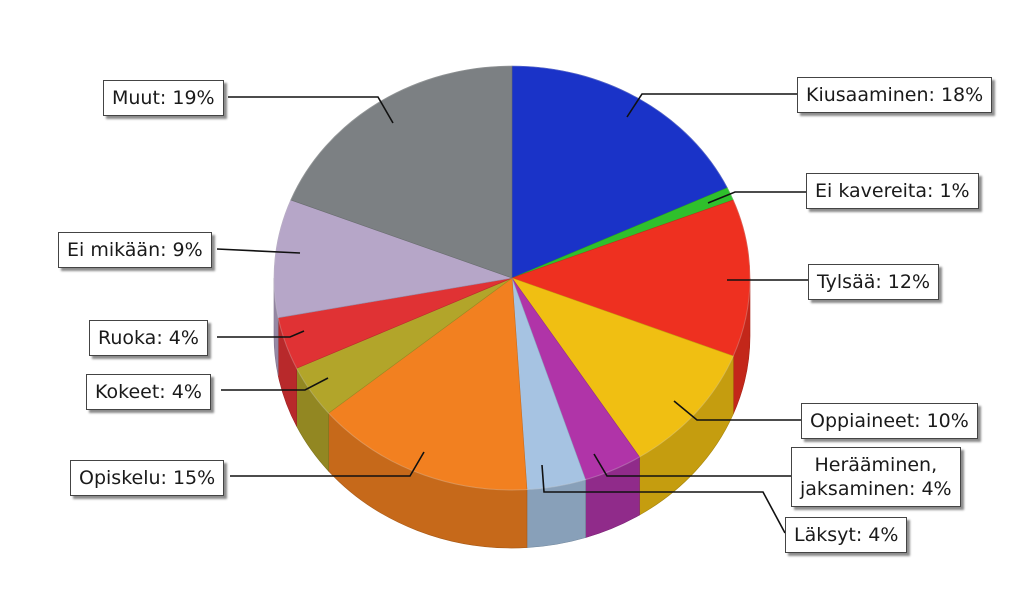 This screenshot has width=1023, height=615. Describe the element at coordinates (874, 282) in the screenshot. I see `slice-label-2: Tylsää: 12%` at that location.